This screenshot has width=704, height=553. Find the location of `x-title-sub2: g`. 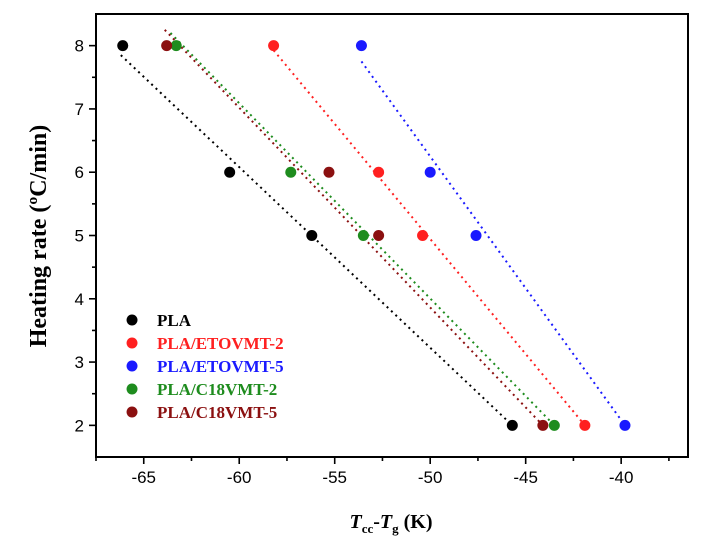

x-title-sub2: g is located at coordinates (395, 528).